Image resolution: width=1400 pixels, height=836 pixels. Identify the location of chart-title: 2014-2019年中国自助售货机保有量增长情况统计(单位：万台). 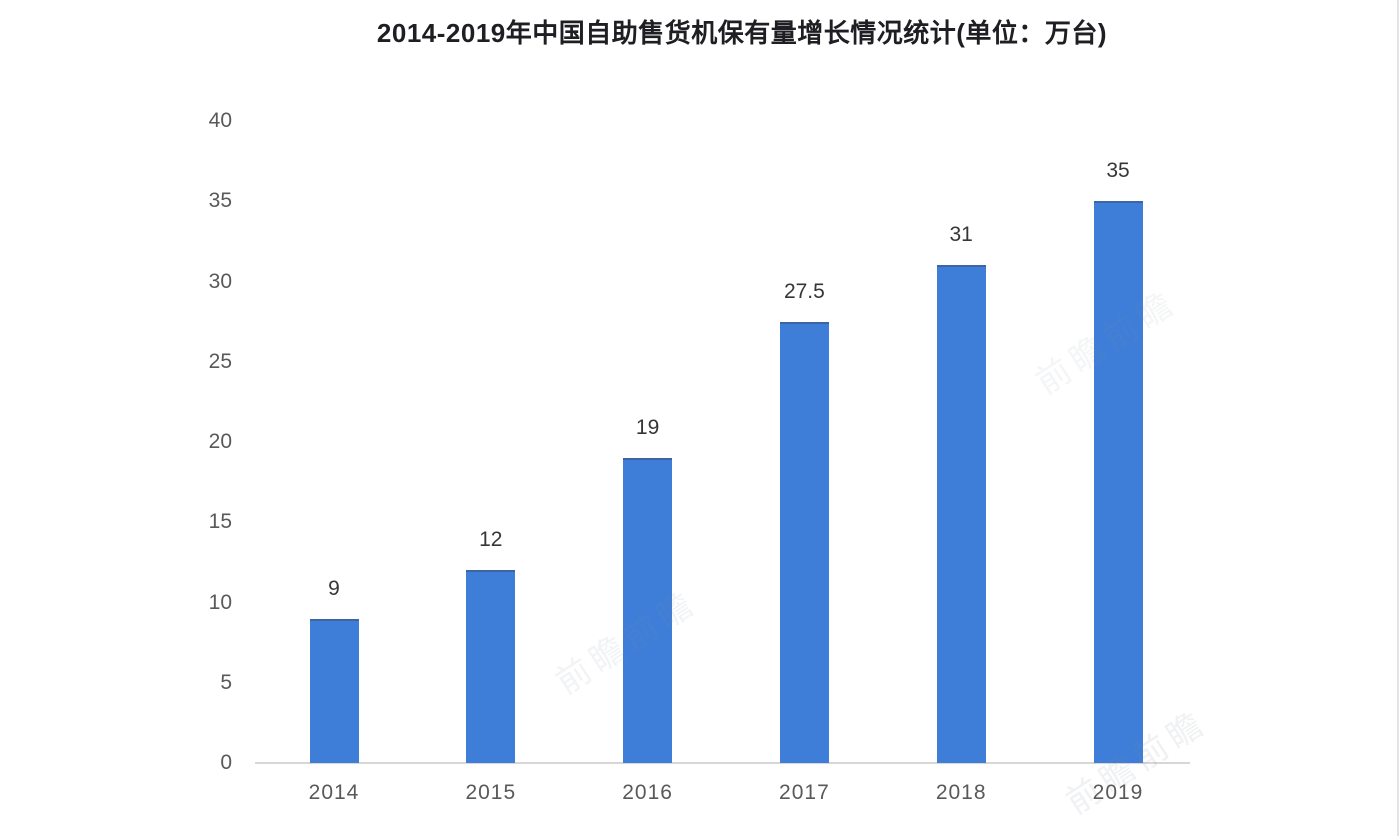
(742, 33).